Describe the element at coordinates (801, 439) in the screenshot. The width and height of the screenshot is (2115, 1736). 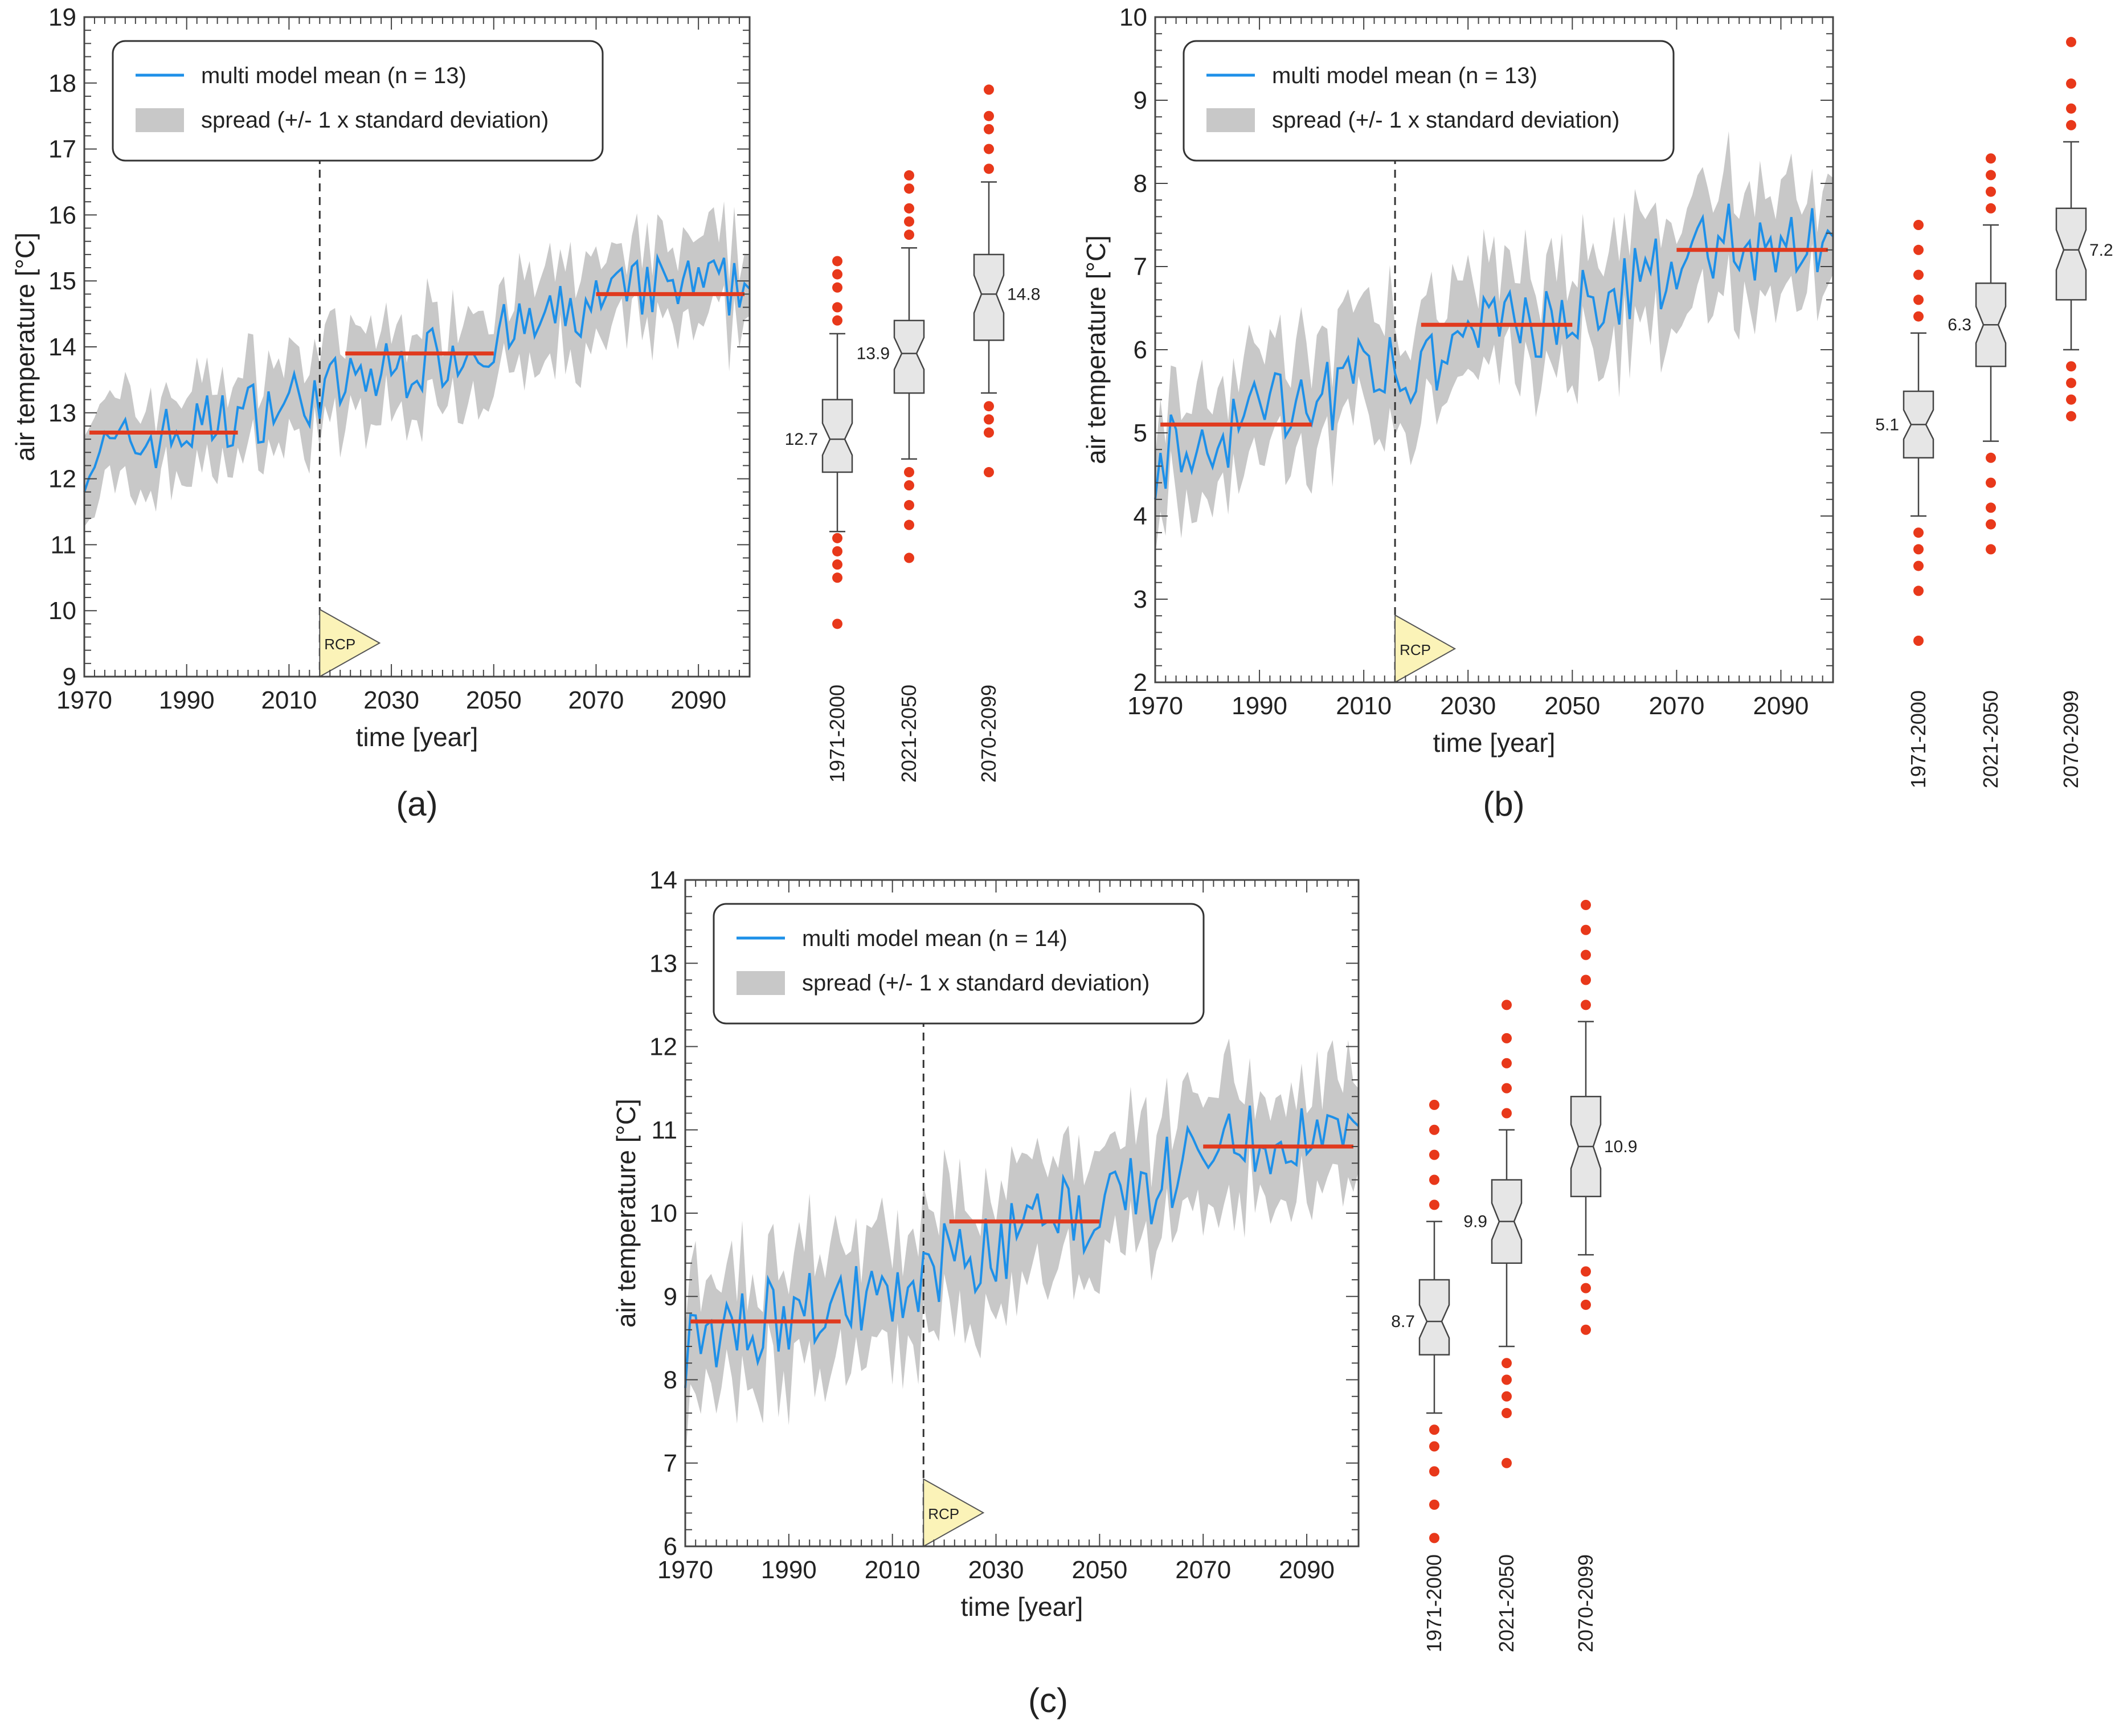
I see `box-mean-label: 12.7` at that location.